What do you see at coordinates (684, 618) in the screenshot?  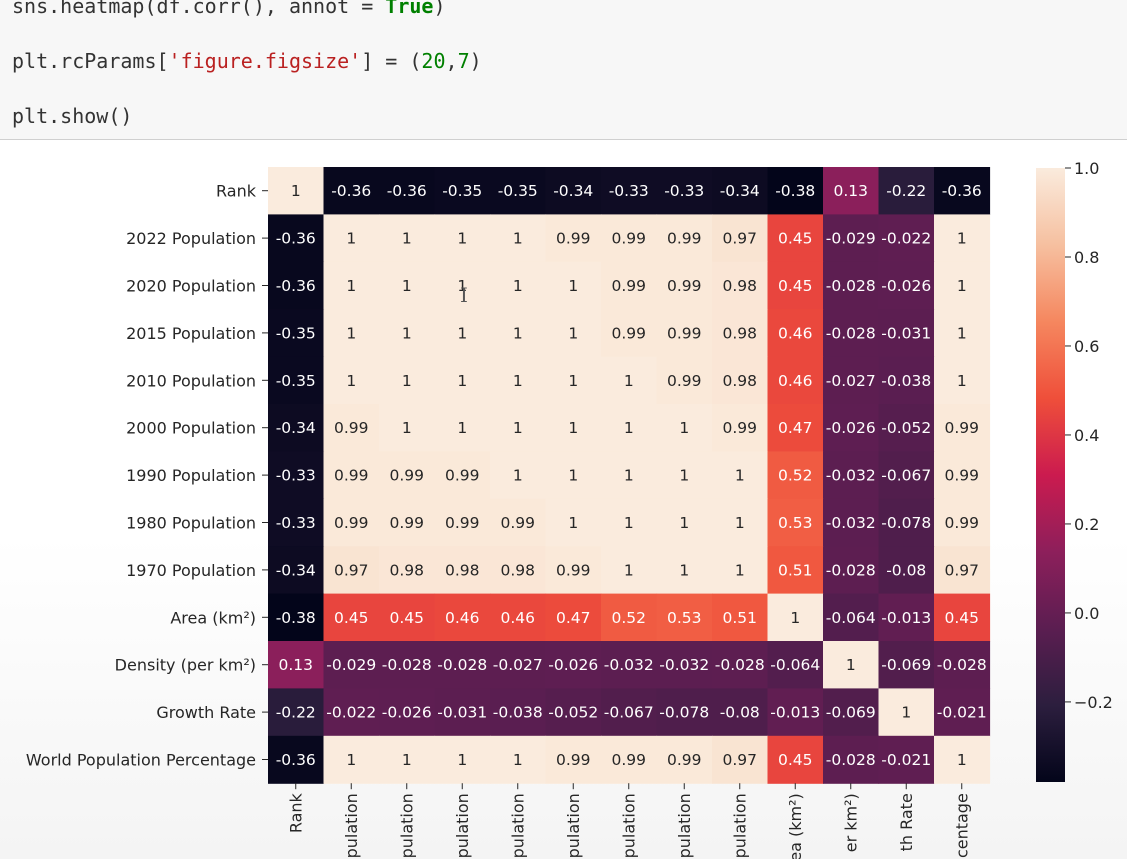 I see `cell-annotation: 0.53` at bounding box center [684, 618].